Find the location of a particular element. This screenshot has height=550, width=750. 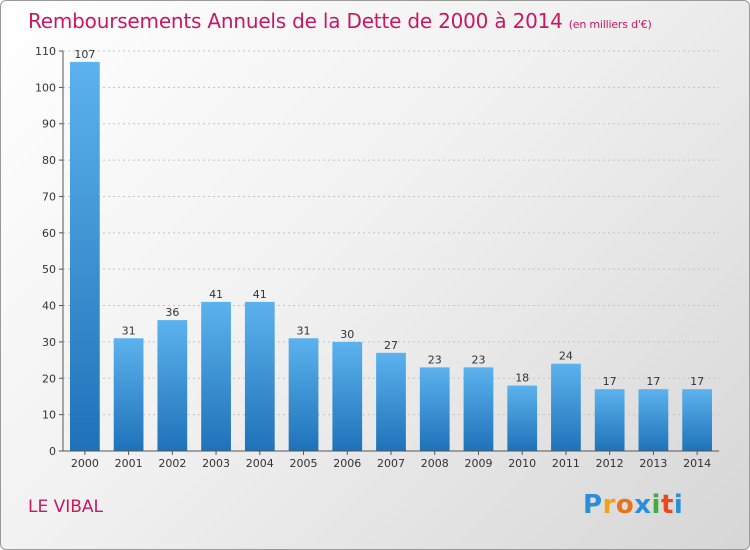

x-tick-label: 2008 is located at coordinates (435, 463).